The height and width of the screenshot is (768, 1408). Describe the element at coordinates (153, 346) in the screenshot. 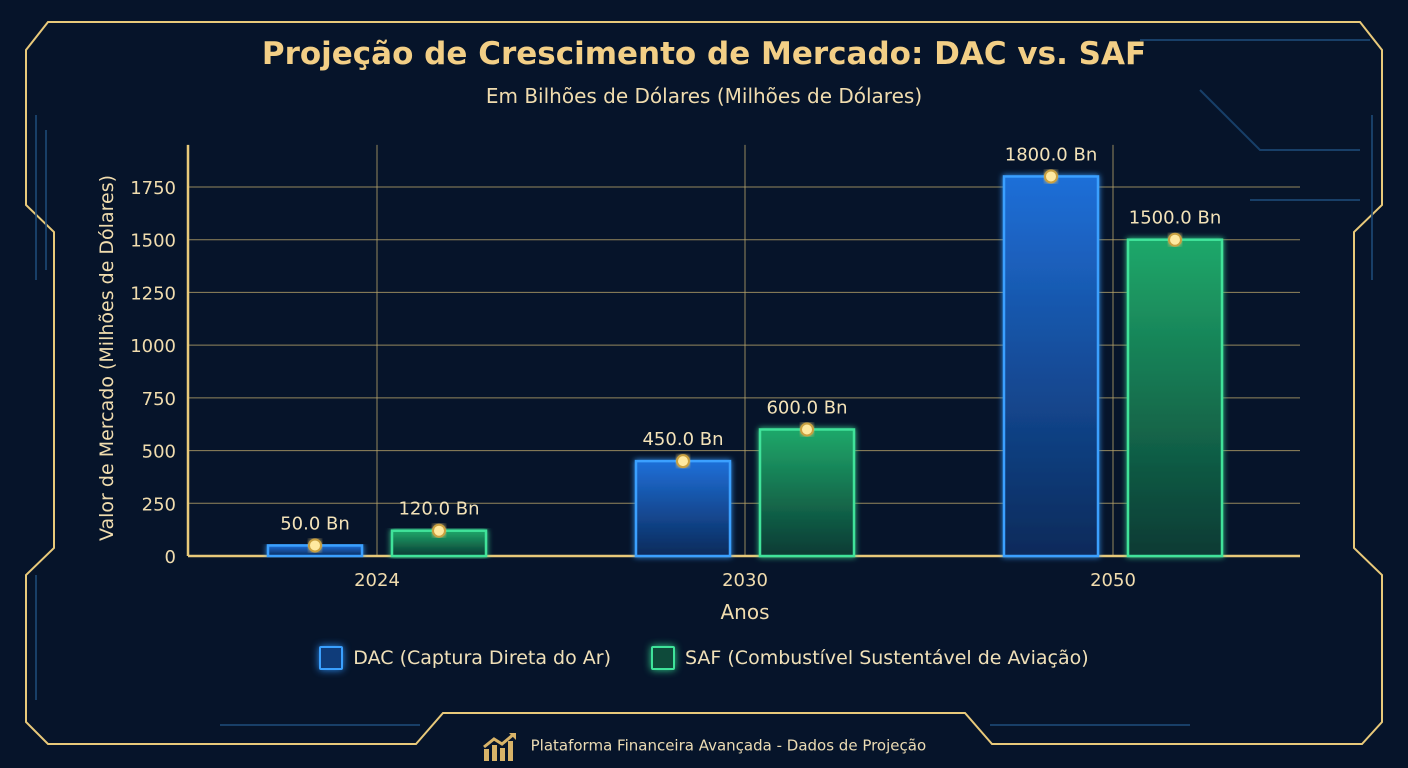

I see `y-tick-label: 1000` at that location.